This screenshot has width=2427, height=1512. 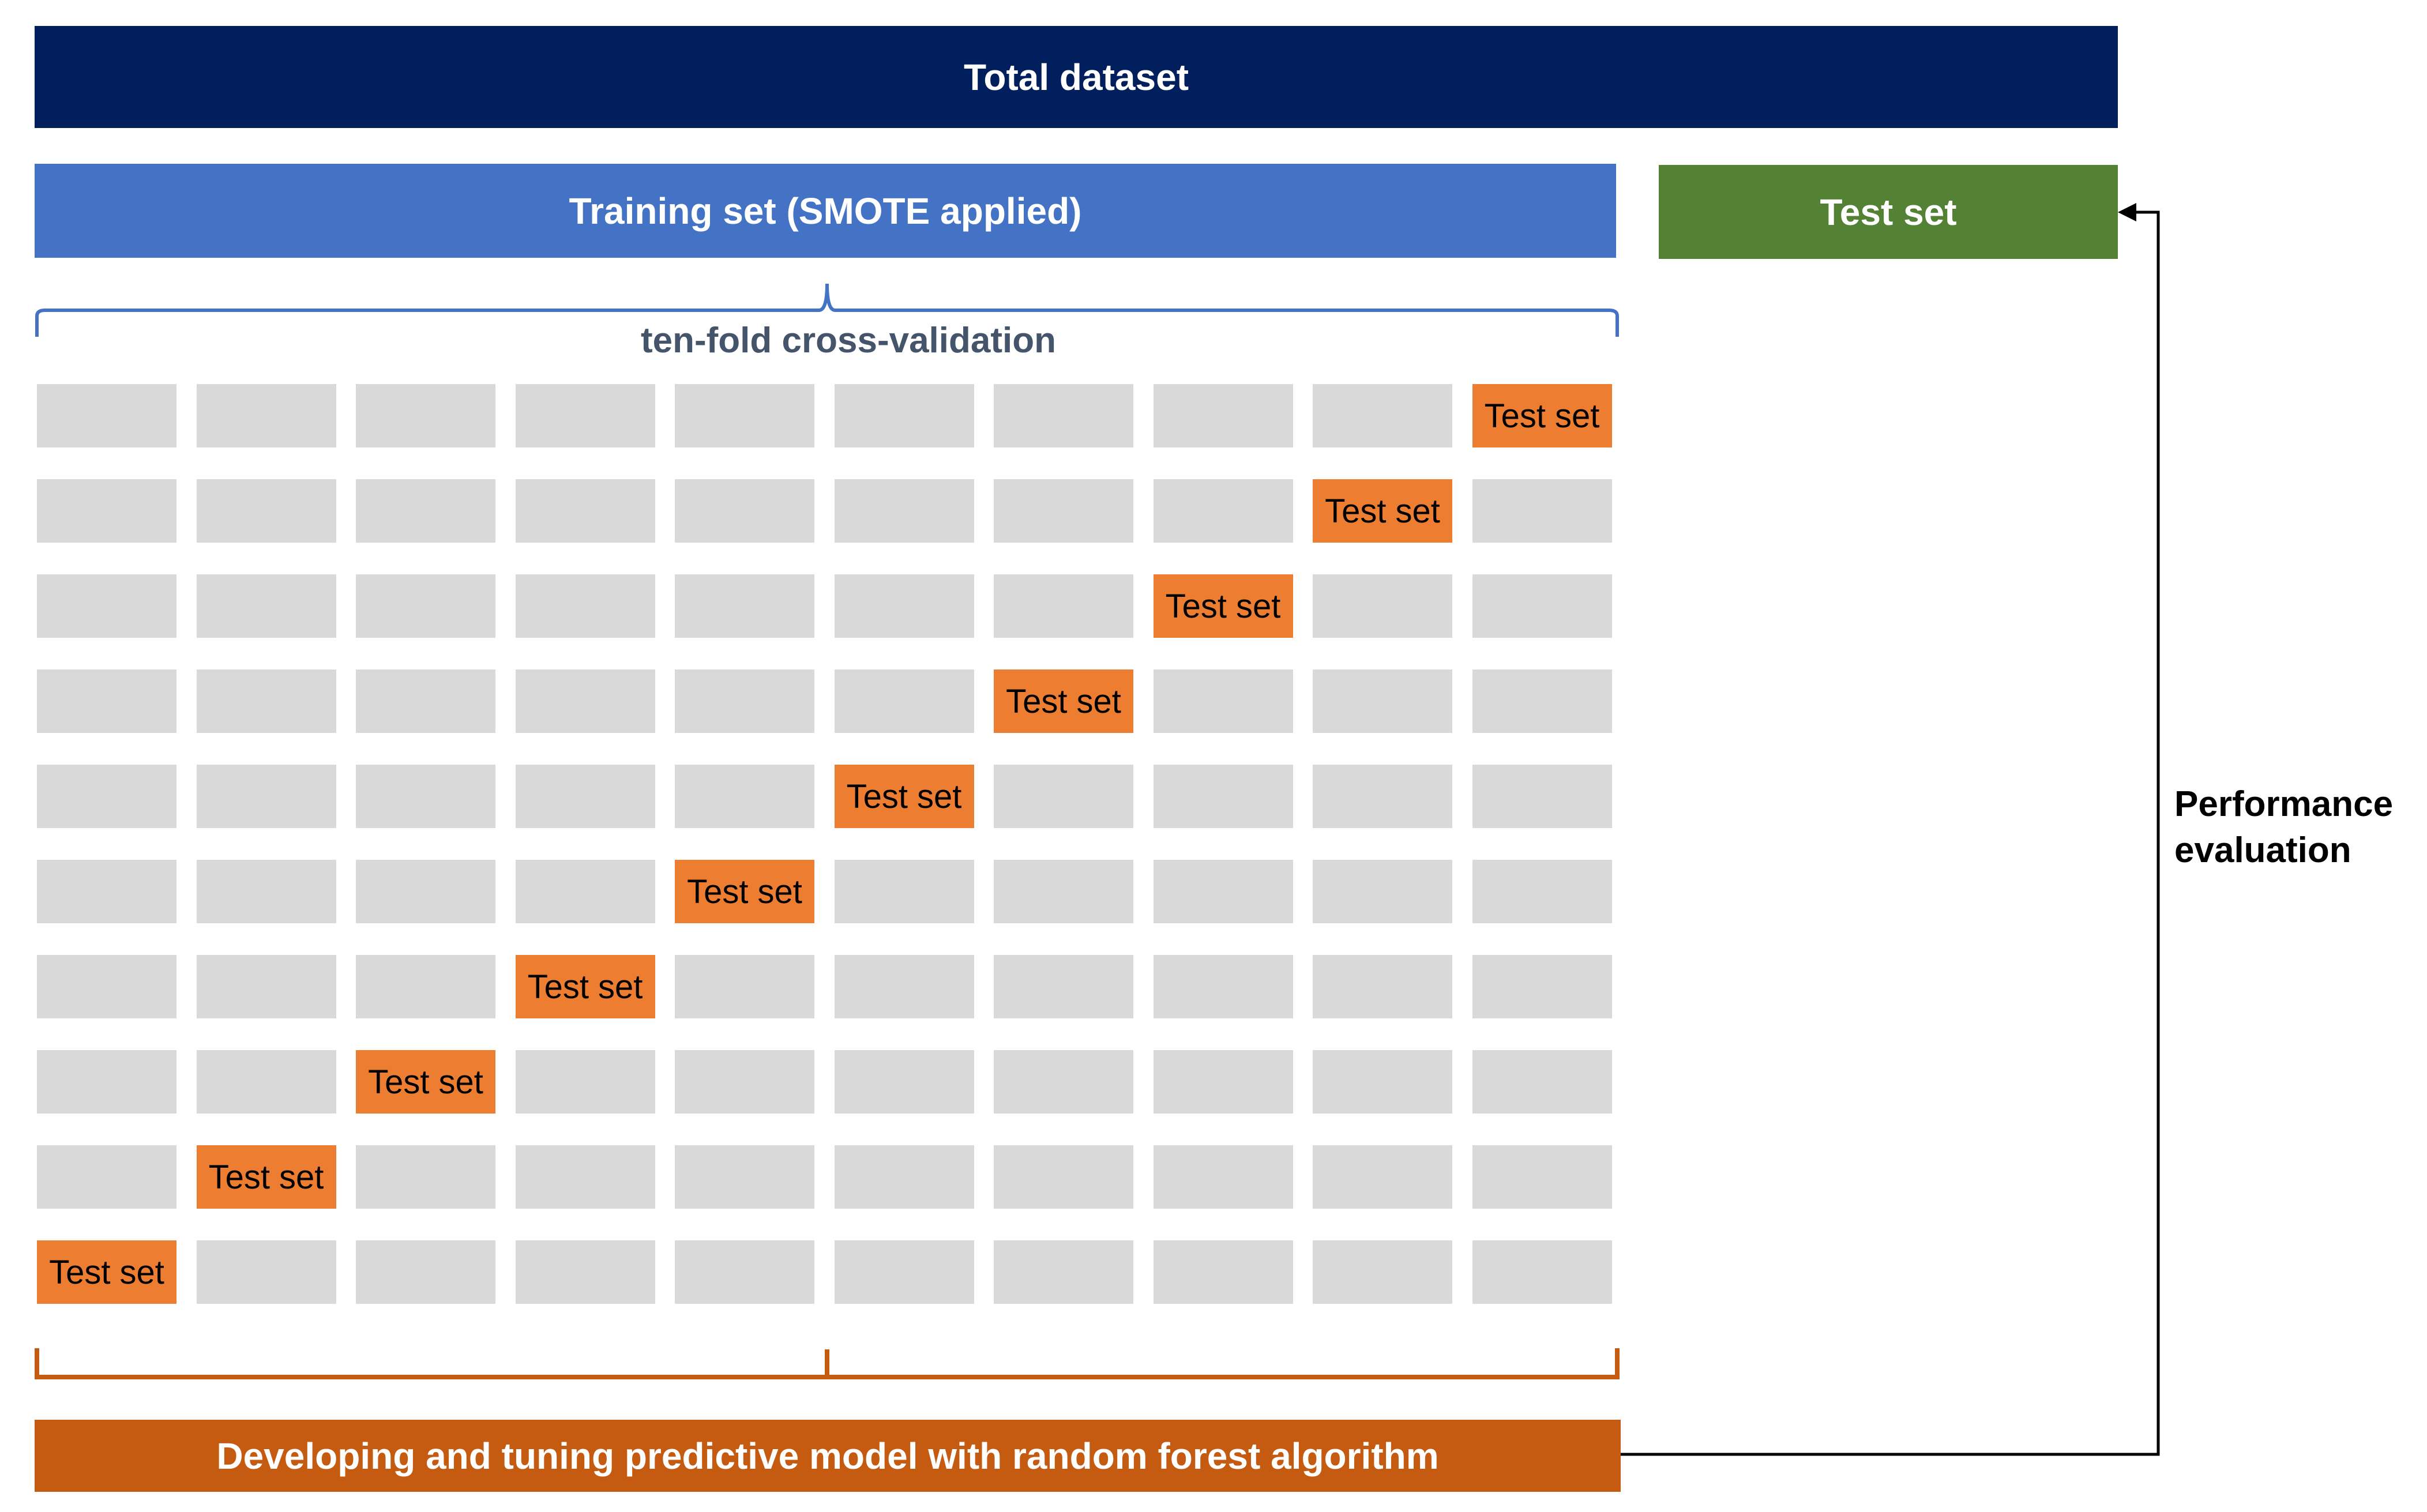 I want to click on training-set-bar: Training set (SMOTE applied), so click(x=825, y=211).